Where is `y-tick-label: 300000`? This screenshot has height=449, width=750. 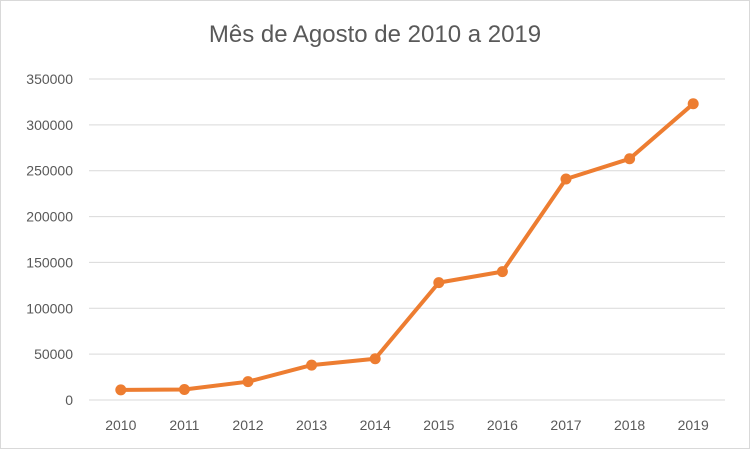 y-tick-label: 300000 is located at coordinates (49, 125).